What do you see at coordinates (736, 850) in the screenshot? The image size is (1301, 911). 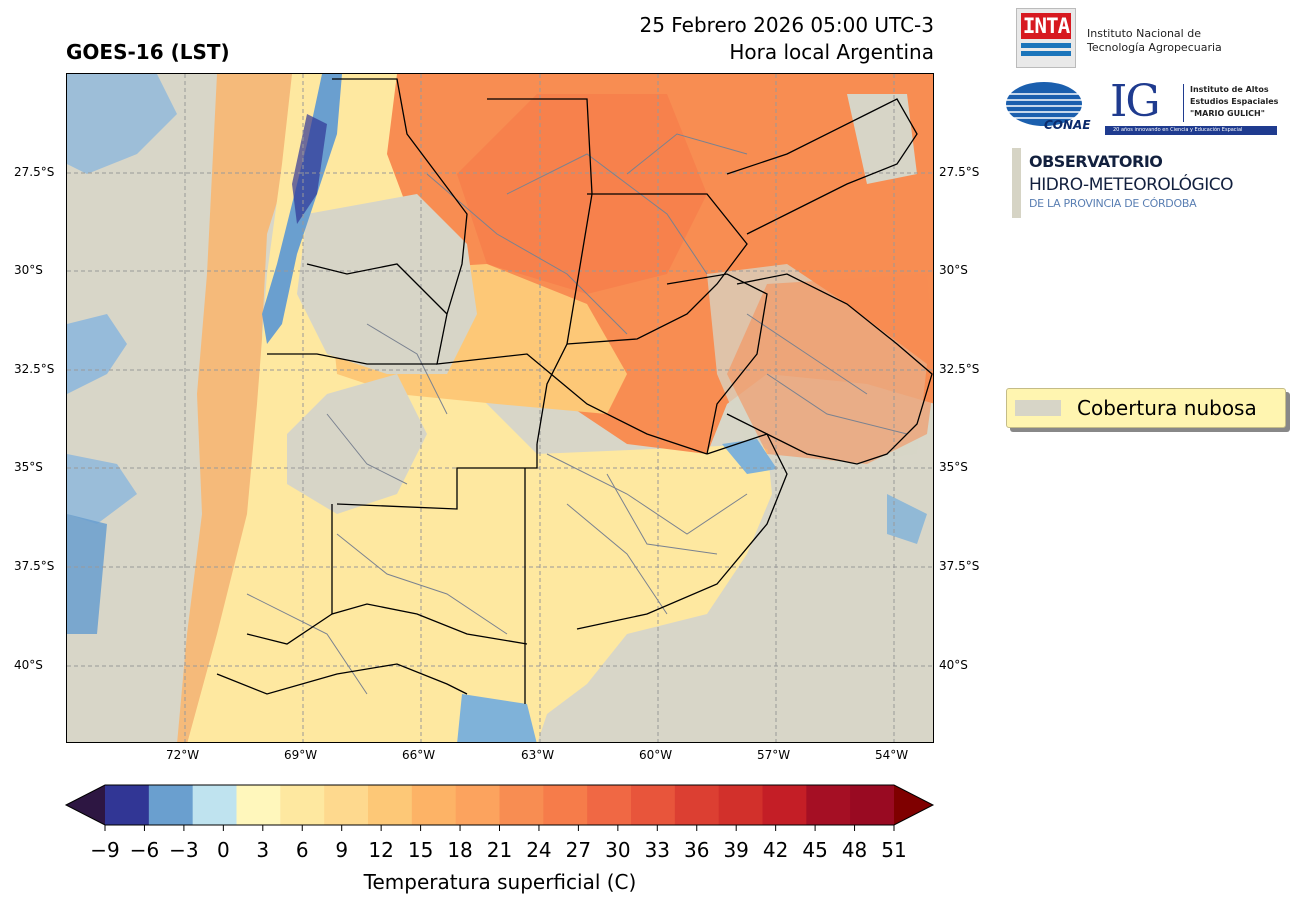 I see `colorbar-tick-label: 39` at bounding box center [736, 850].